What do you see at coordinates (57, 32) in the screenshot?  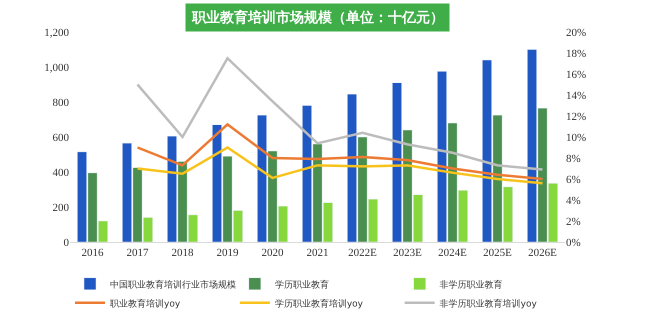 I see `y-tick-label: 1,200` at bounding box center [57, 32].